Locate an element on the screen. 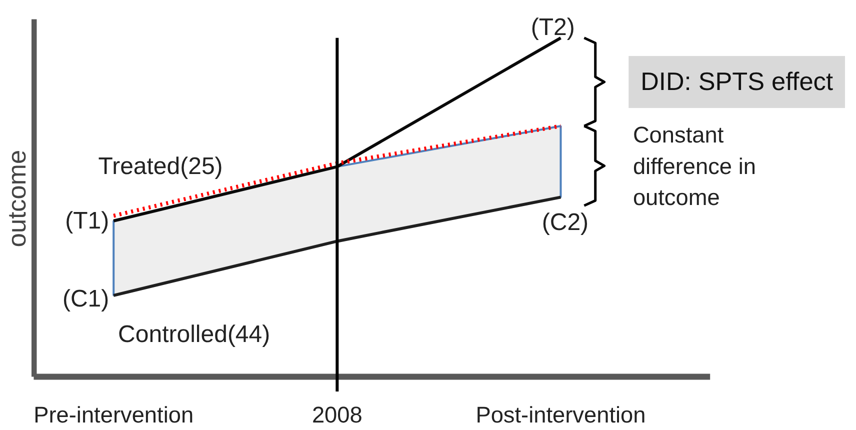  annotation: Controlled(44) is located at coordinates (194, 334).